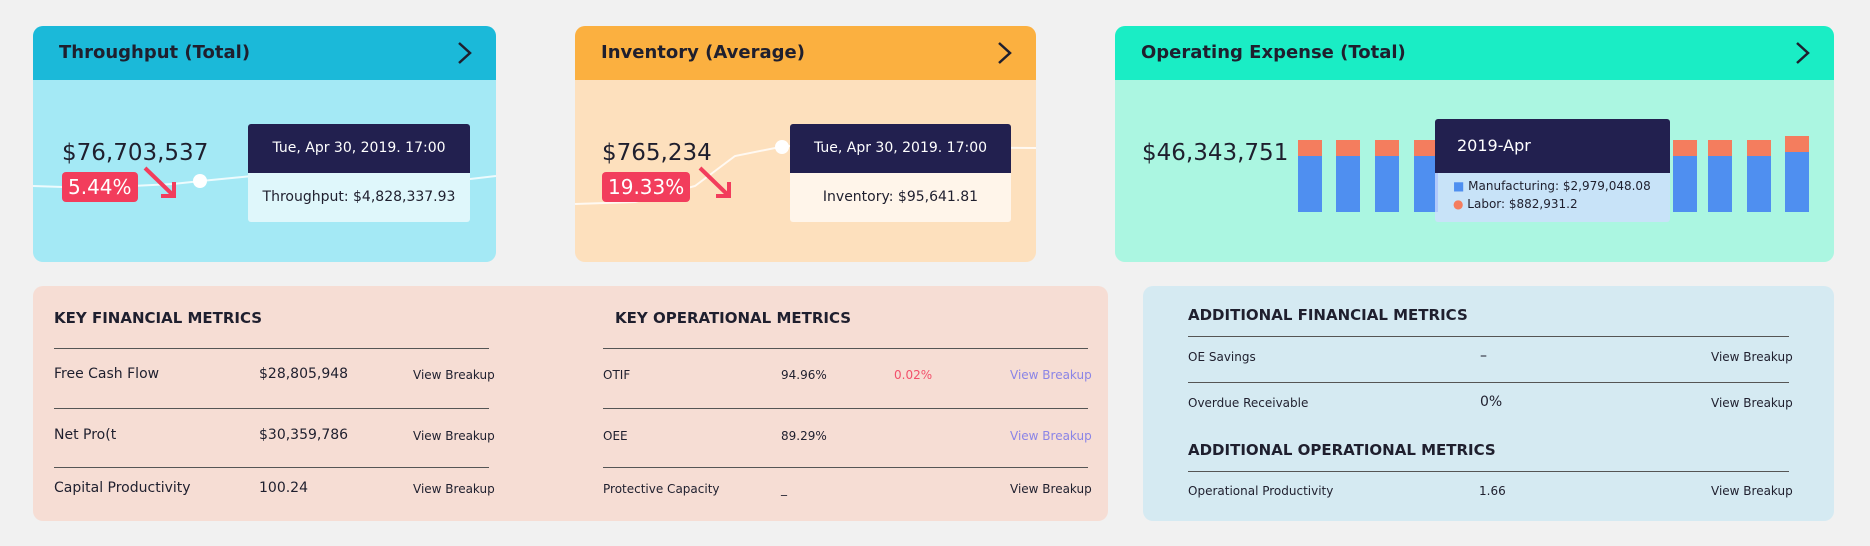 Image resolution: width=1870 pixels, height=546 pixels. I want to click on metric-value: 89.29%, so click(804, 436).